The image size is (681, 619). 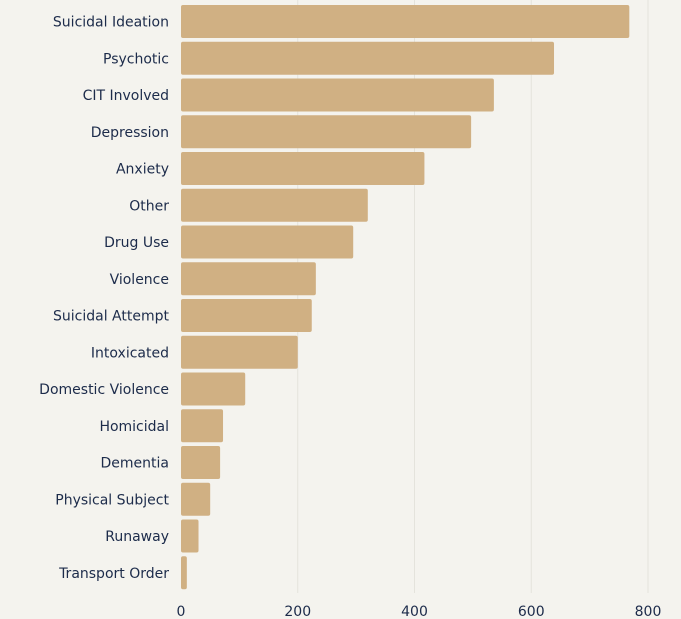 I want to click on bar-psychotic, so click(x=368, y=58).